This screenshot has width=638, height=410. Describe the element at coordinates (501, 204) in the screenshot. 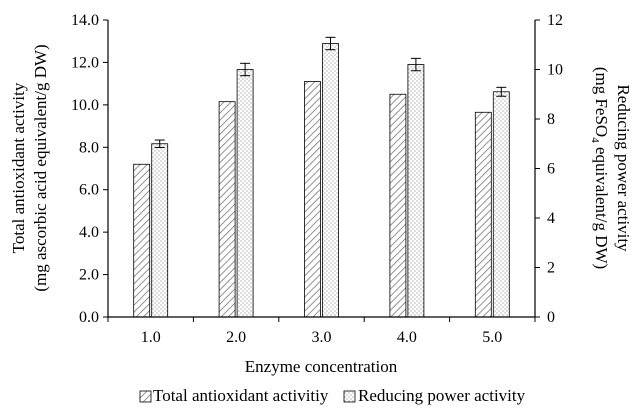

I see `bar-reducing-power-5.0` at that location.